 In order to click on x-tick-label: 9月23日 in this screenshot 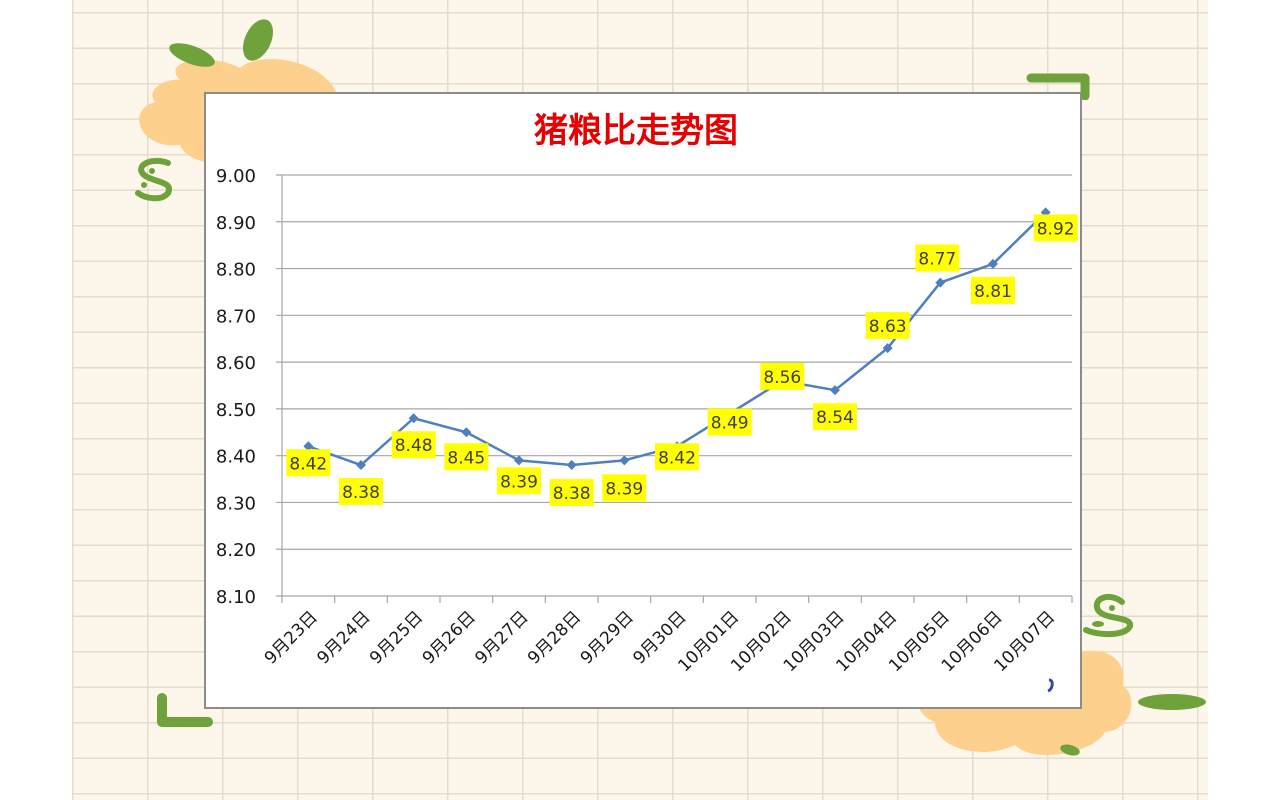, I will do `click(291, 637)`.